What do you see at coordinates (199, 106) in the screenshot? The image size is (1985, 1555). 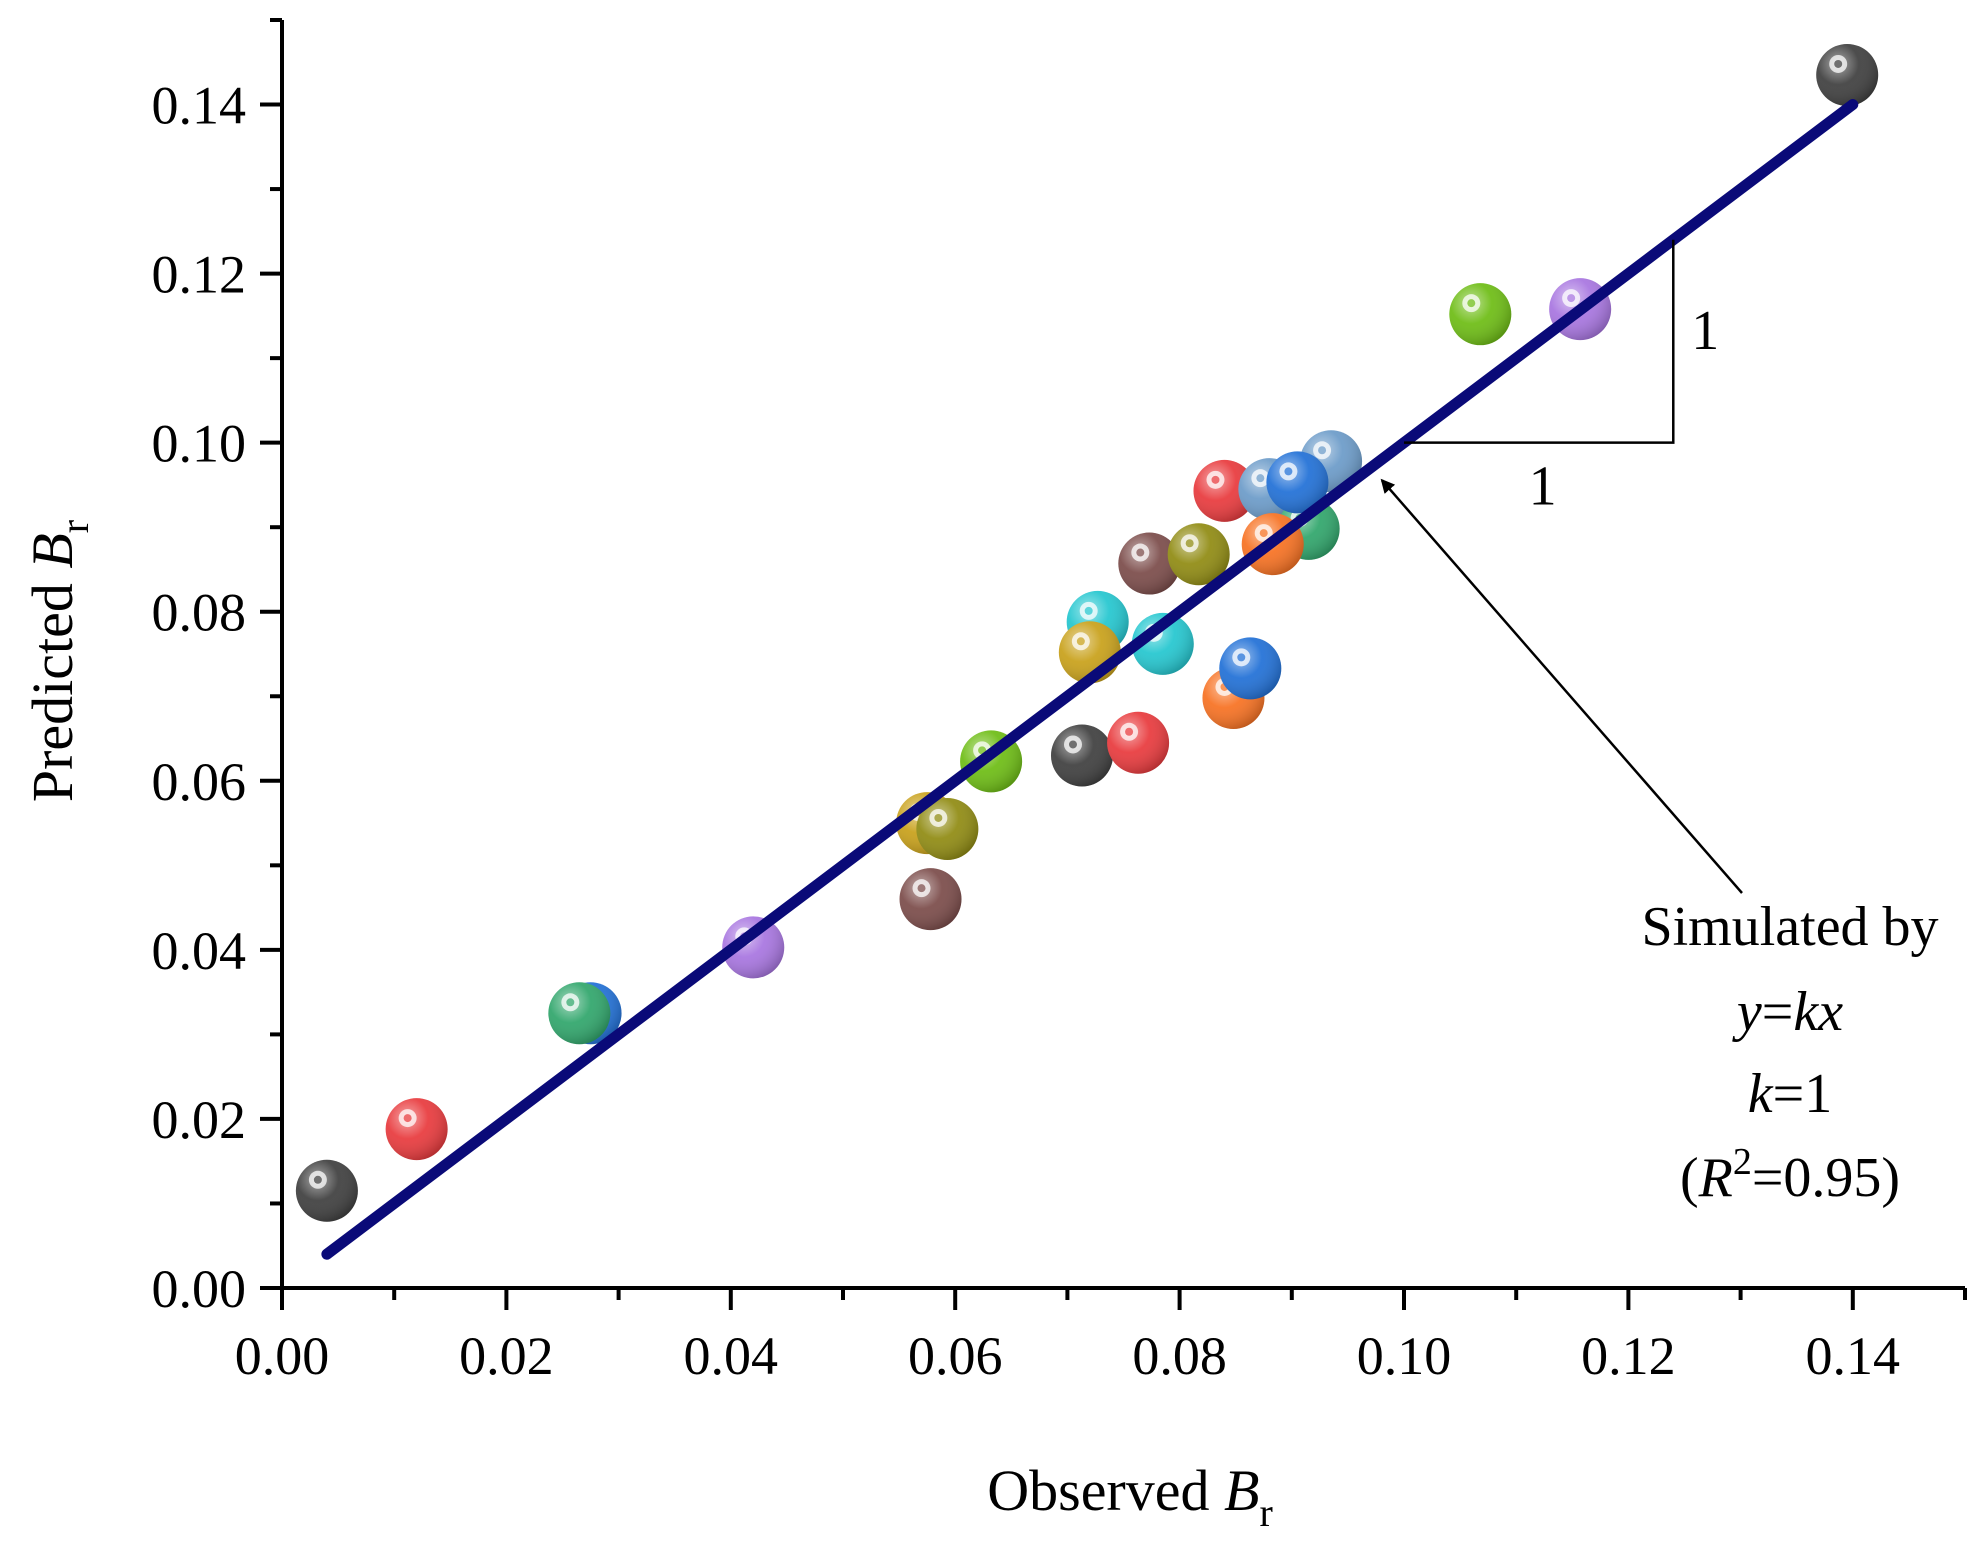 I see `y-tick-label: 0.14` at bounding box center [199, 106].